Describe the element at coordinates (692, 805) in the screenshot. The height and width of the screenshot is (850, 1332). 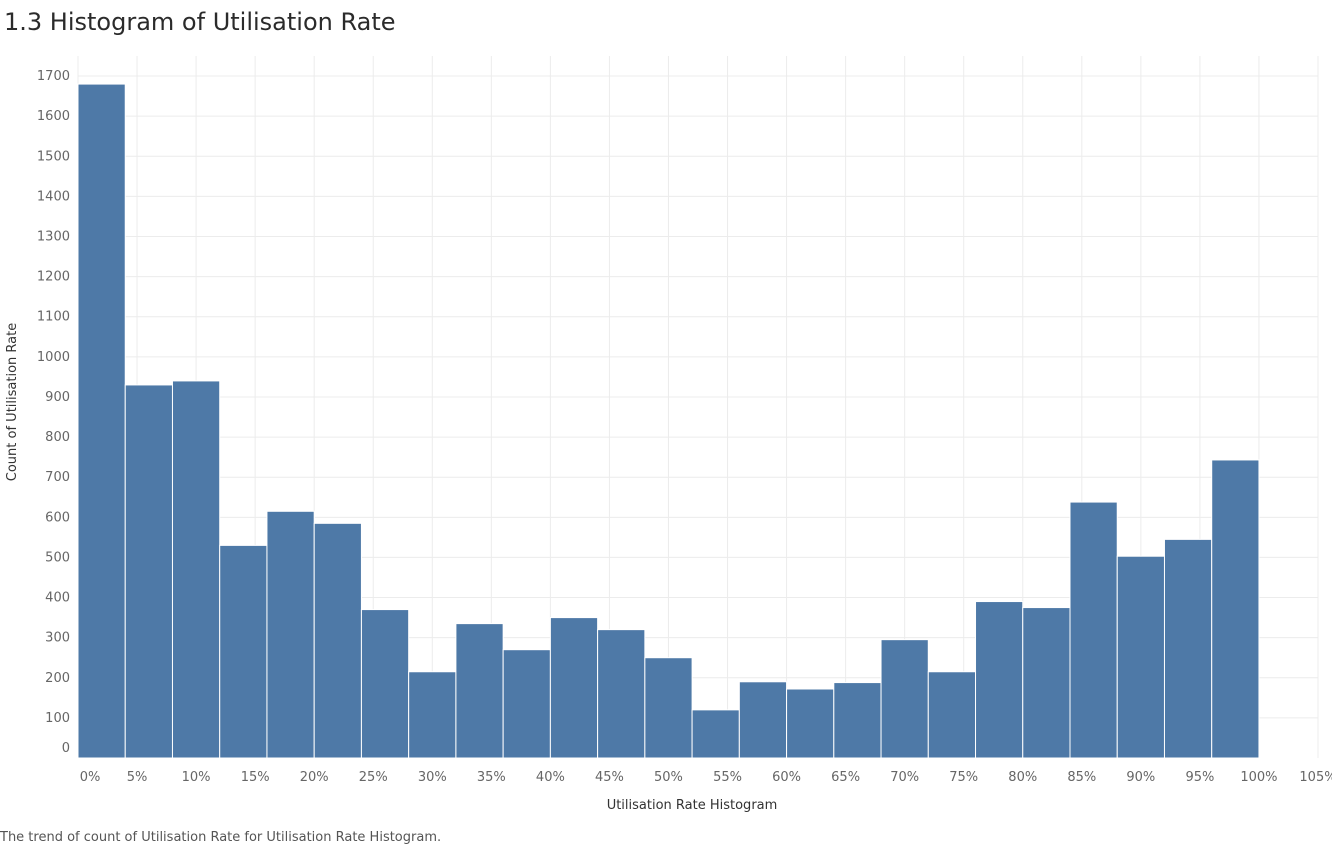
I see `x-axis-label: Utilisation Rate Histogram` at that location.